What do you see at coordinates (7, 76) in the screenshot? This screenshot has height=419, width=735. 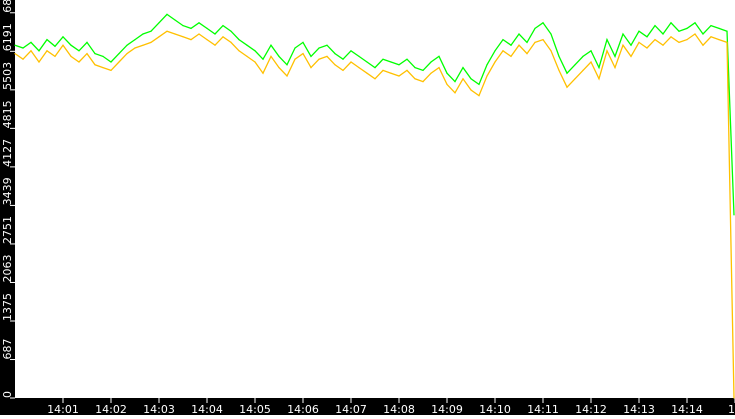 I see `y-tick-label: 5503` at bounding box center [7, 76].